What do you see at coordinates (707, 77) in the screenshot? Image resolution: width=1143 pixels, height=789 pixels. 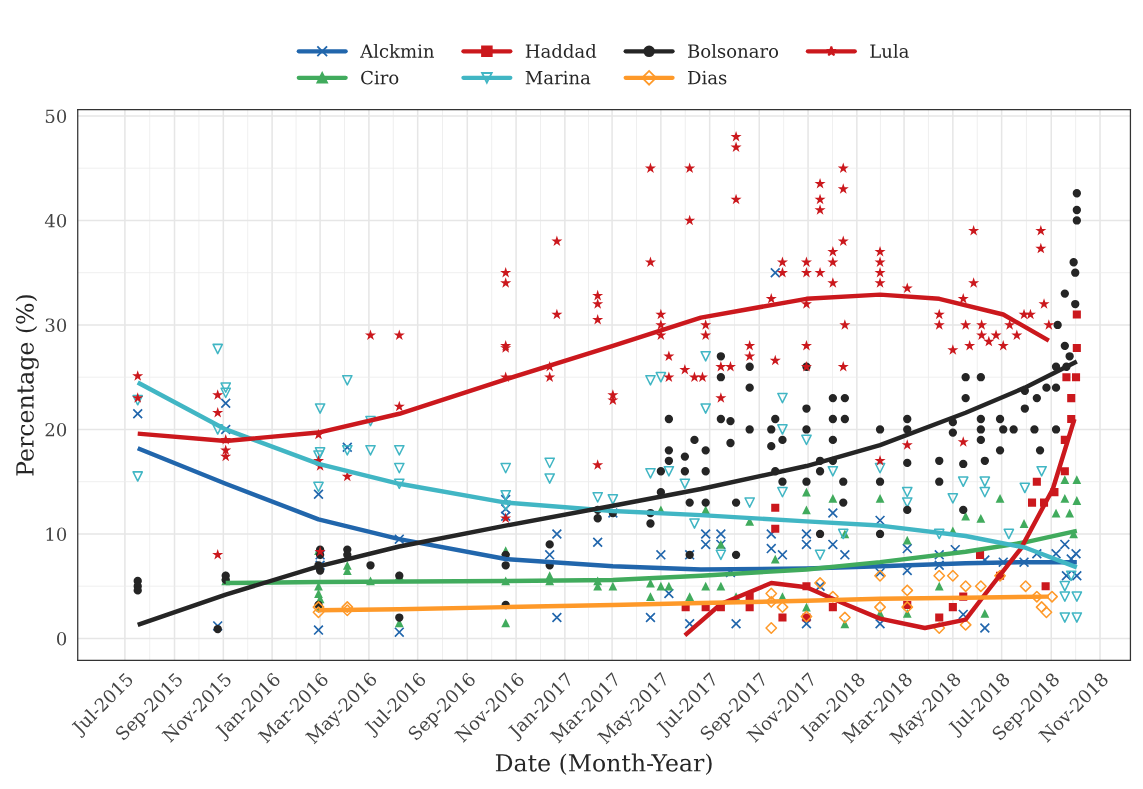 I see `legend-label: Dias` at bounding box center [707, 77].